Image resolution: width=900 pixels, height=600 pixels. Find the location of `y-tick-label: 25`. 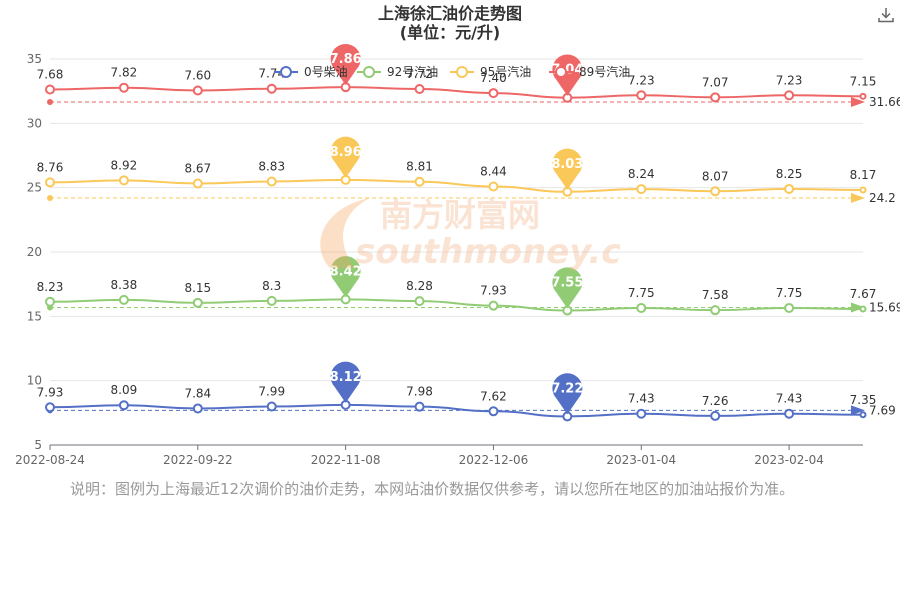

y-tick-label: 25 is located at coordinates (34, 188).